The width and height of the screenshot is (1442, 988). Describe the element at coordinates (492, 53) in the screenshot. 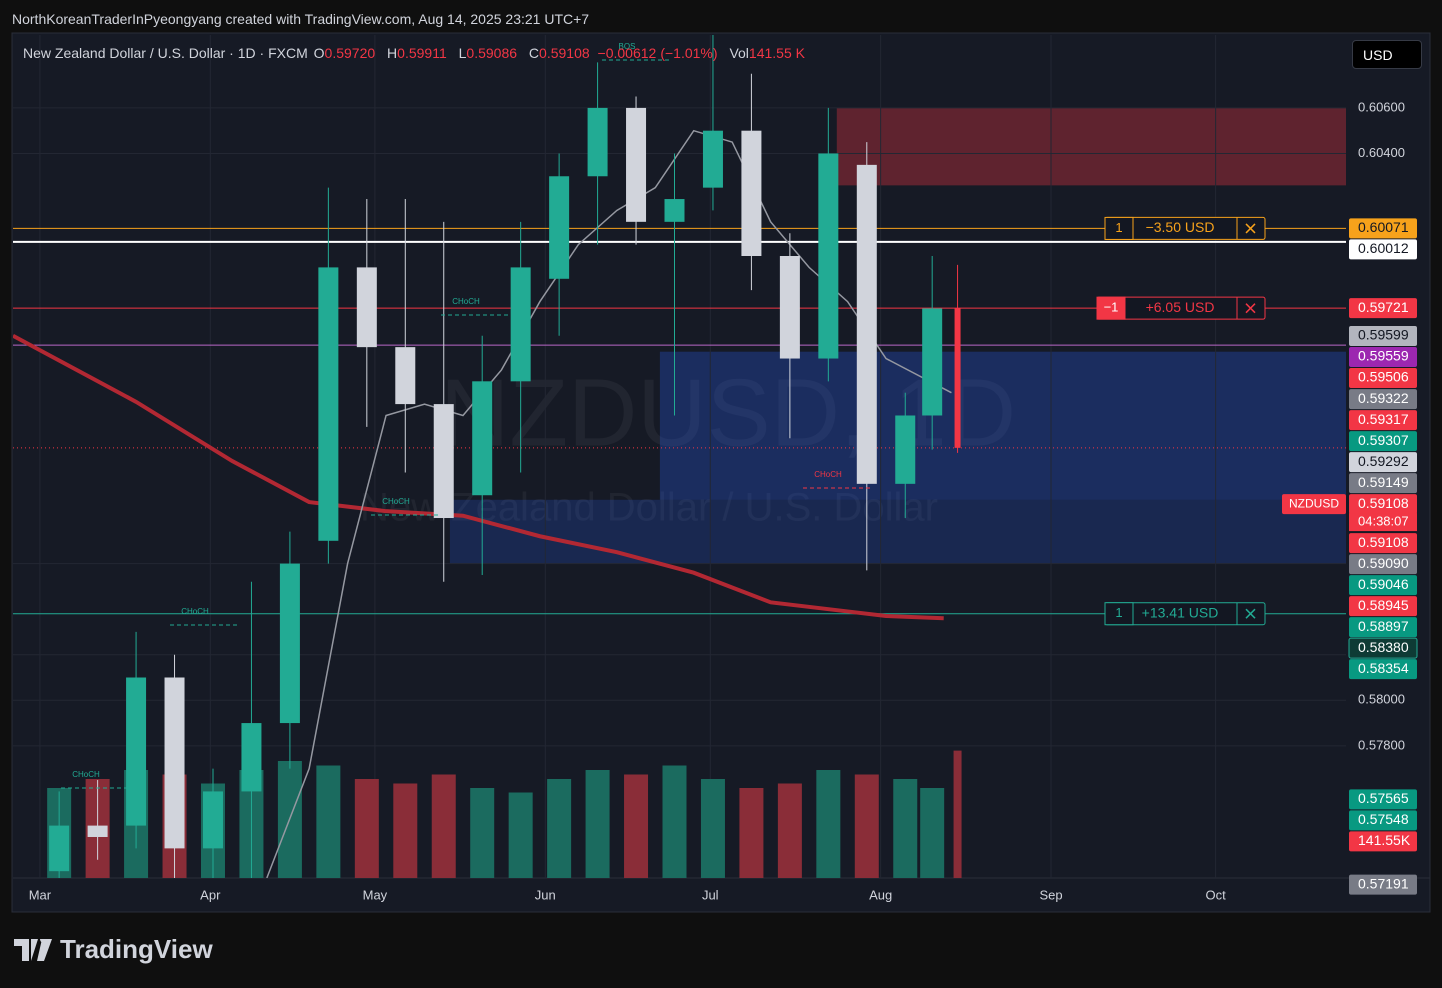

I see `low-value: 0.59086` at that location.